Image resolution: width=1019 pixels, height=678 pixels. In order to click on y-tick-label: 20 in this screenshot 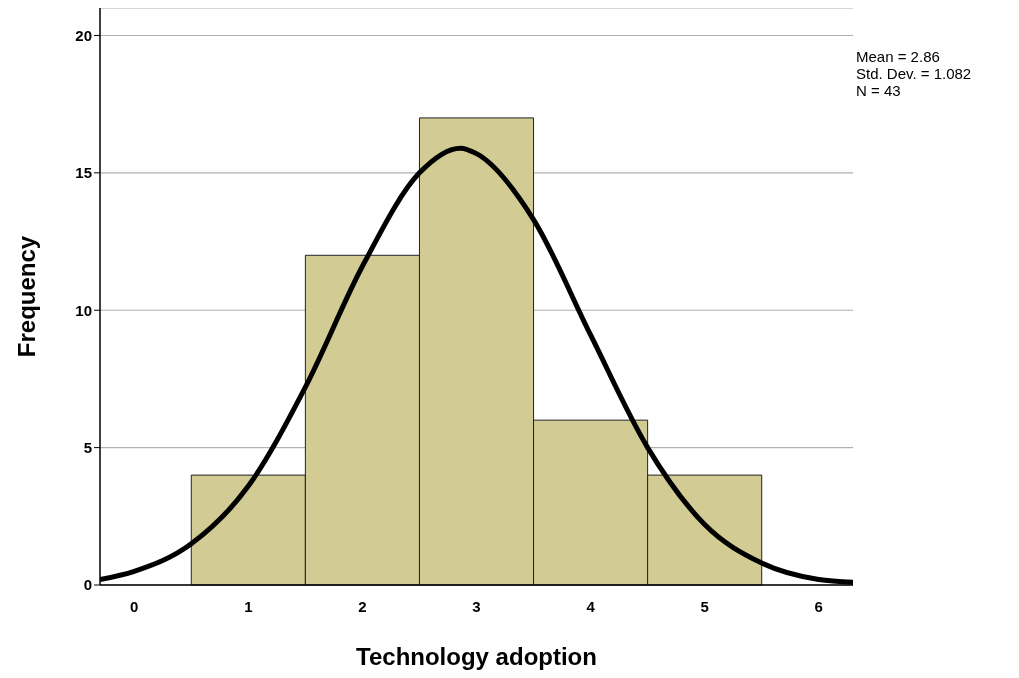, I will do `click(83, 35)`.